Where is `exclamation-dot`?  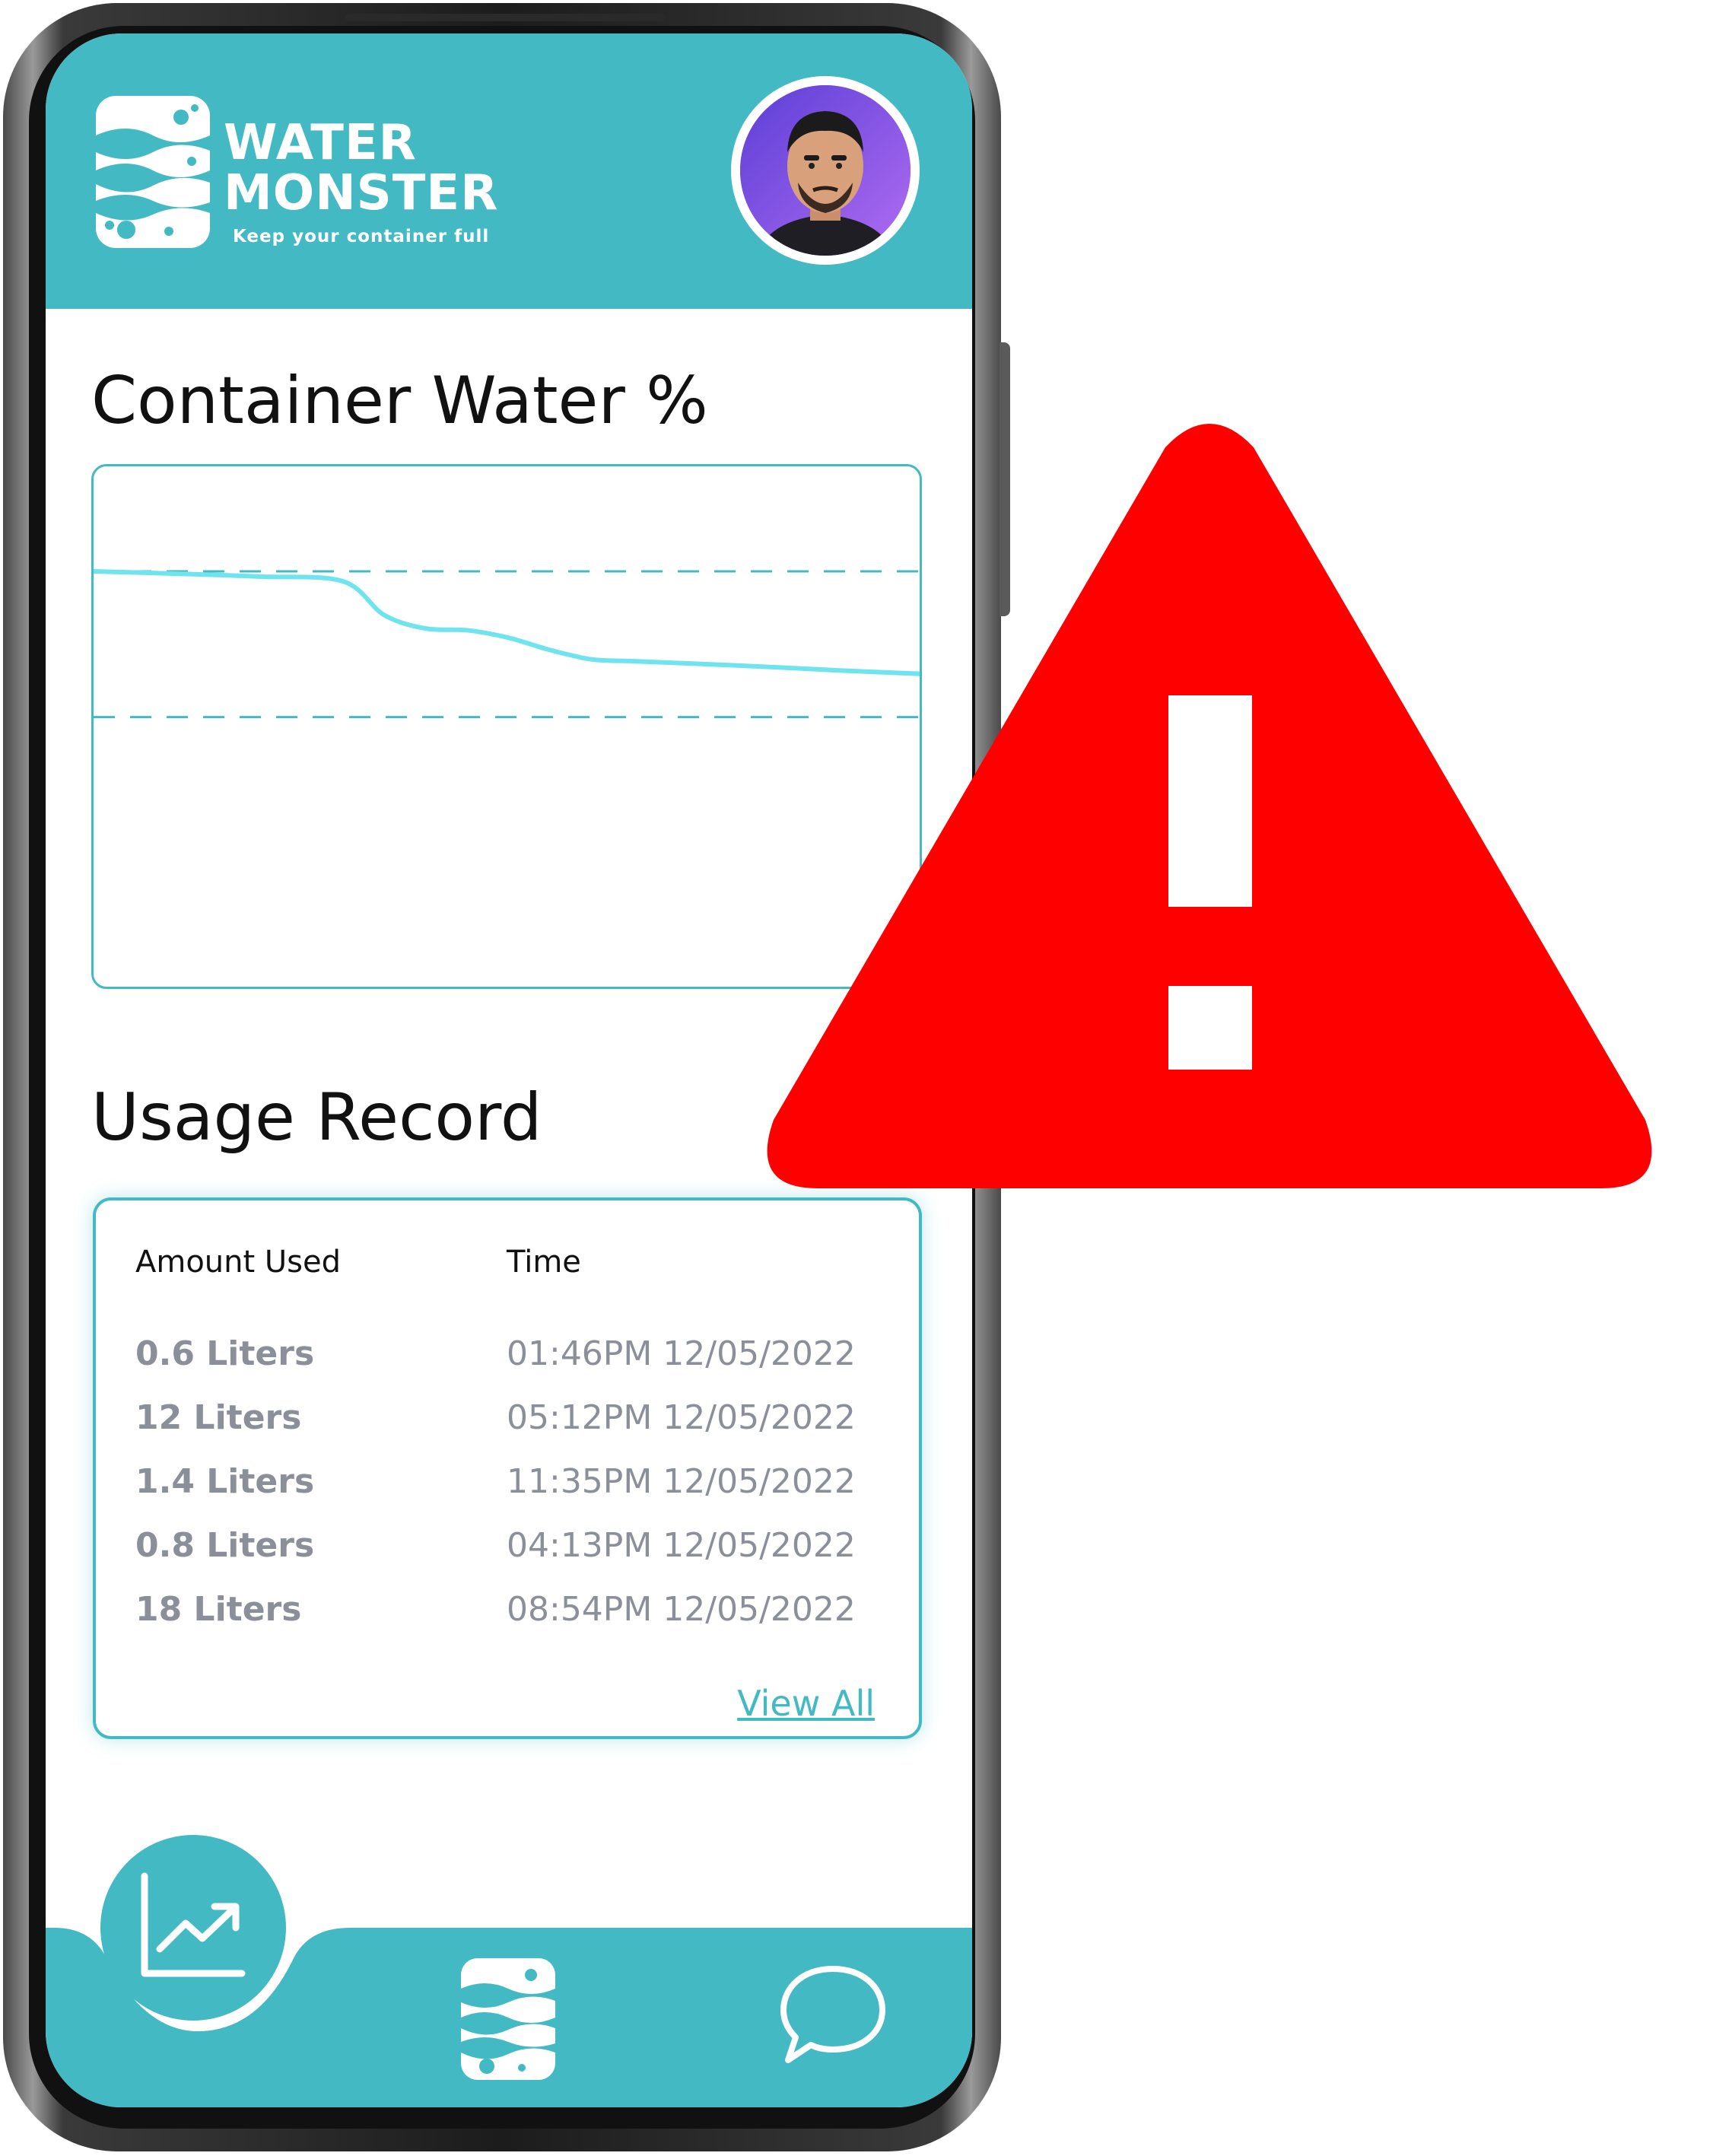 exclamation-dot is located at coordinates (1210, 1028).